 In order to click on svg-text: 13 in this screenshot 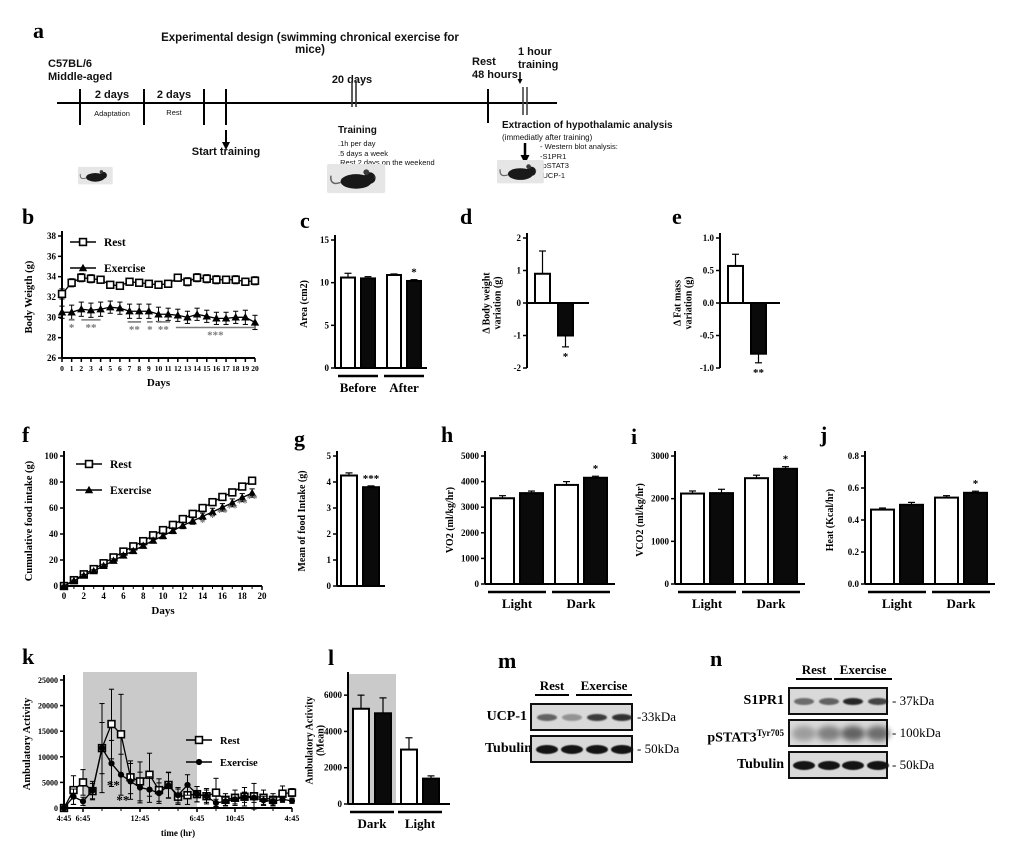, I will do `click(188, 368)`.